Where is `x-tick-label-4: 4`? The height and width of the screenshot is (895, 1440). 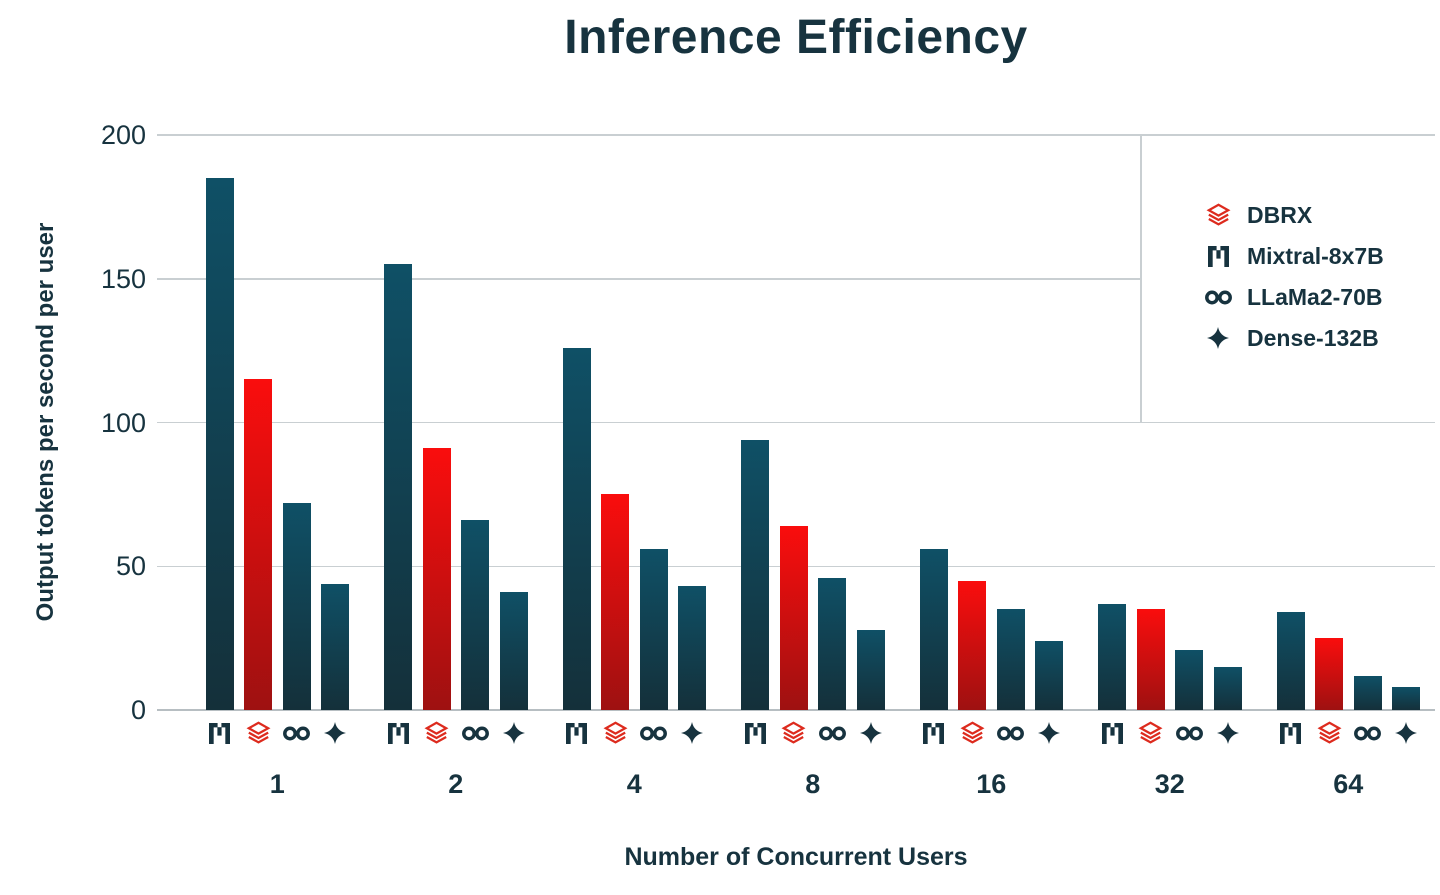 x-tick-label-4: 4 is located at coordinates (634, 784).